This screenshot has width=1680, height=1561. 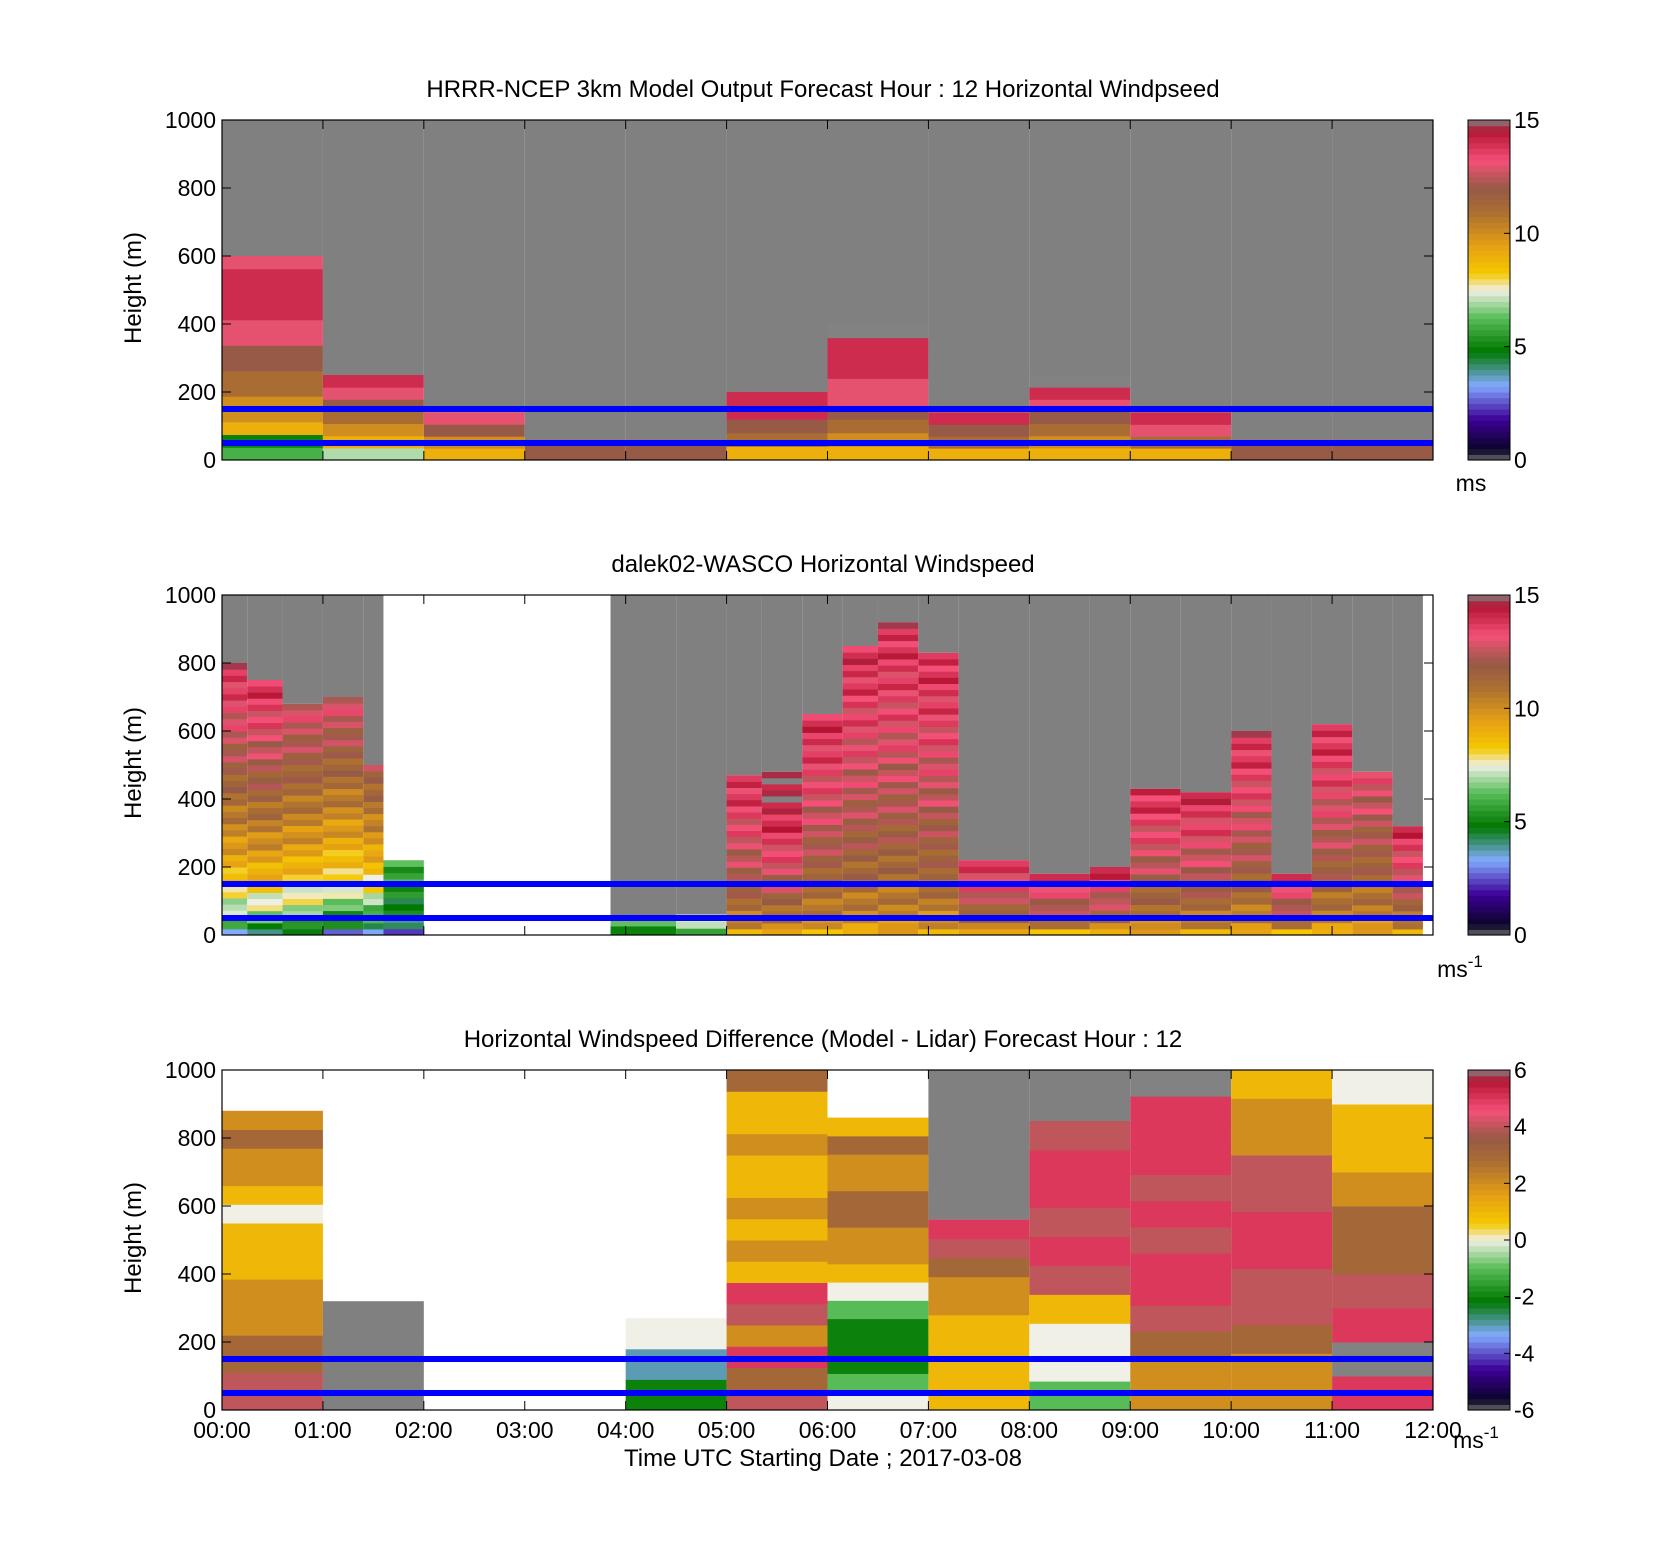 What do you see at coordinates (323, 1430) in the screenshot?
I see `x-tick-label: 01:00` at bounding box center [323, 1430].